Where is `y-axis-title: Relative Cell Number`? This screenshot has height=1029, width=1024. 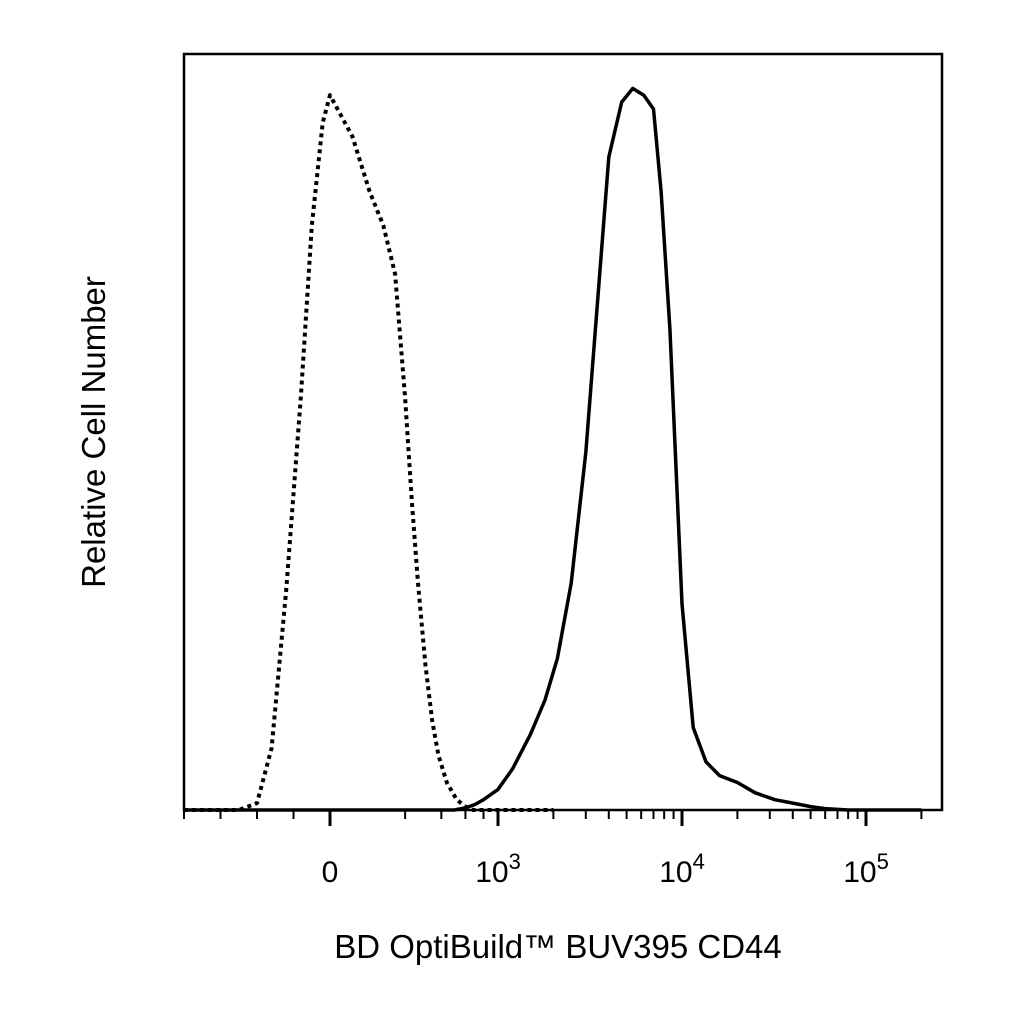
y-axis-title: Relative Cell Number is located at coordinates (93, 432).